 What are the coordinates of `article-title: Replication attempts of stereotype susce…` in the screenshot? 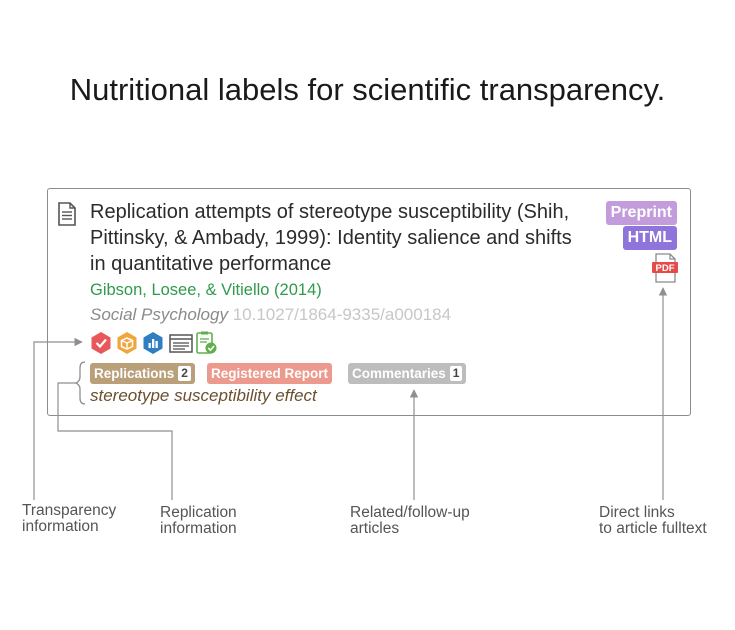 It's located at (331, 238).